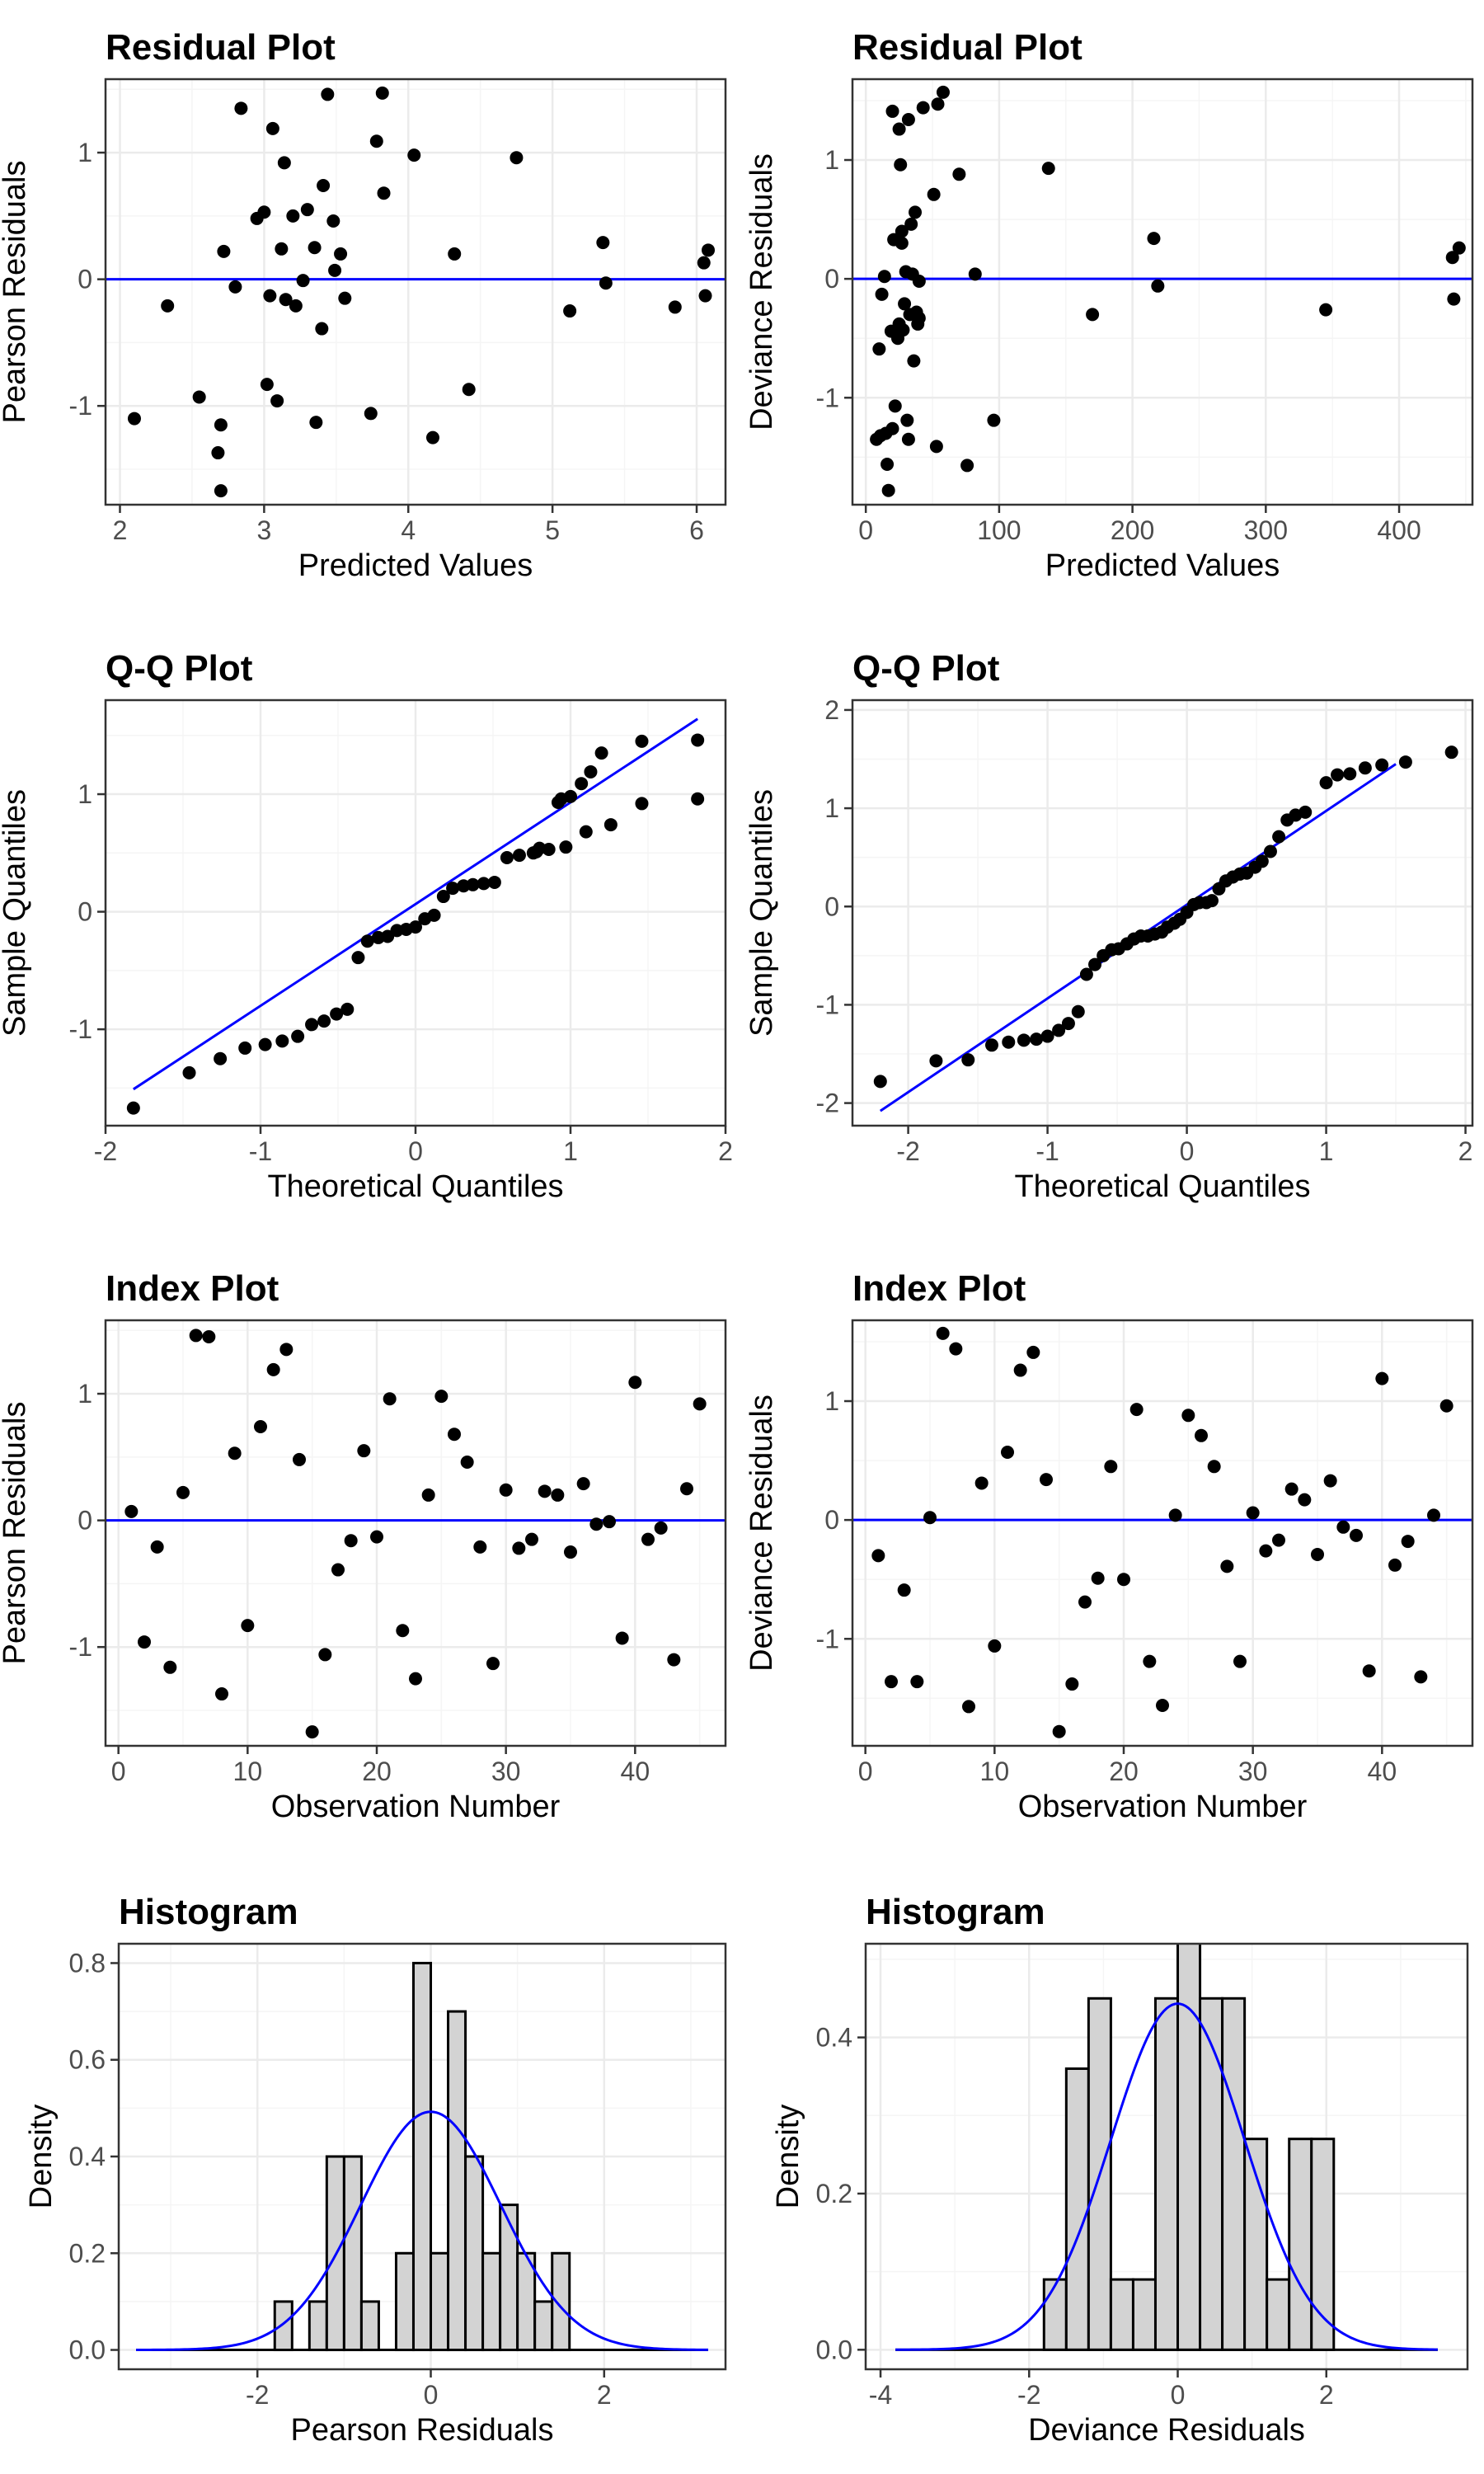 The height and width of the screenshot is (2474, 1484). Describe the element at coordinates (552, 530) in the screenshot. I see `x-tick-label: 5` at that location.